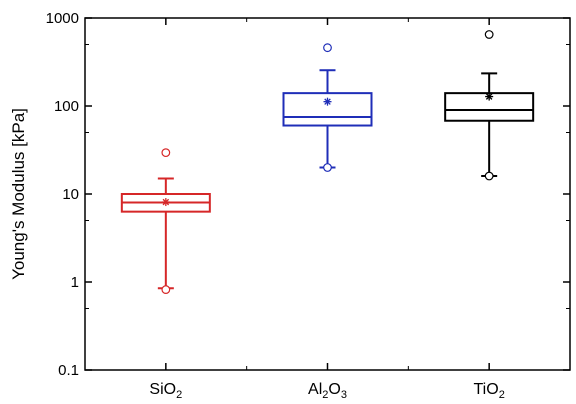 This screenshot has width=576, height=404. Describe the element at coordinates (327, 391) in the screenshot. I see `x-category-label: Al2O3` at that location.